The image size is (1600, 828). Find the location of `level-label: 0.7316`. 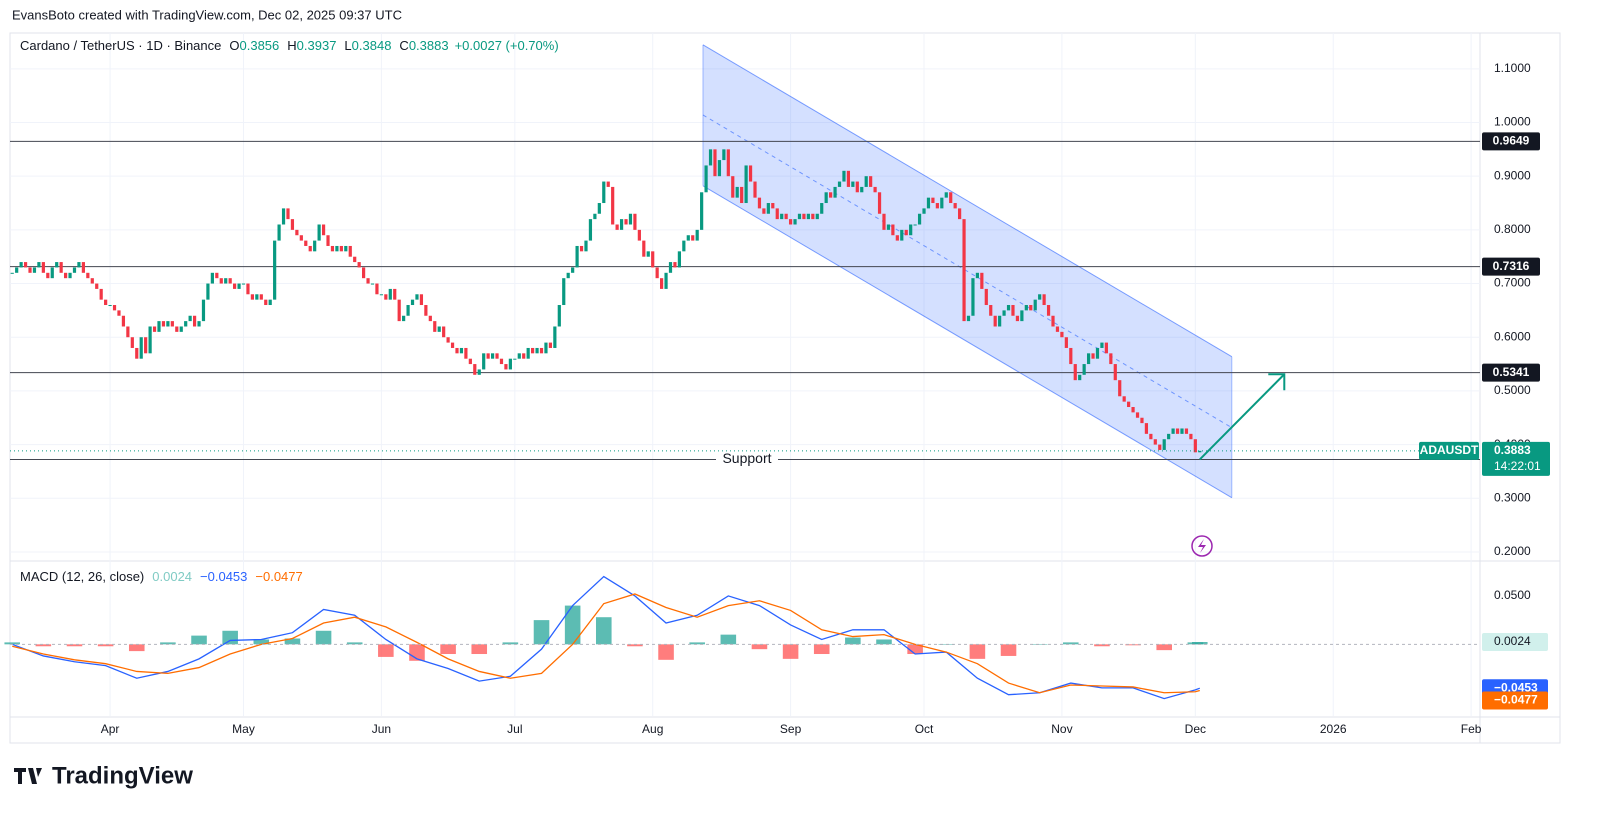

level-label: 0.7316 is located at coordinates (1511, 266).